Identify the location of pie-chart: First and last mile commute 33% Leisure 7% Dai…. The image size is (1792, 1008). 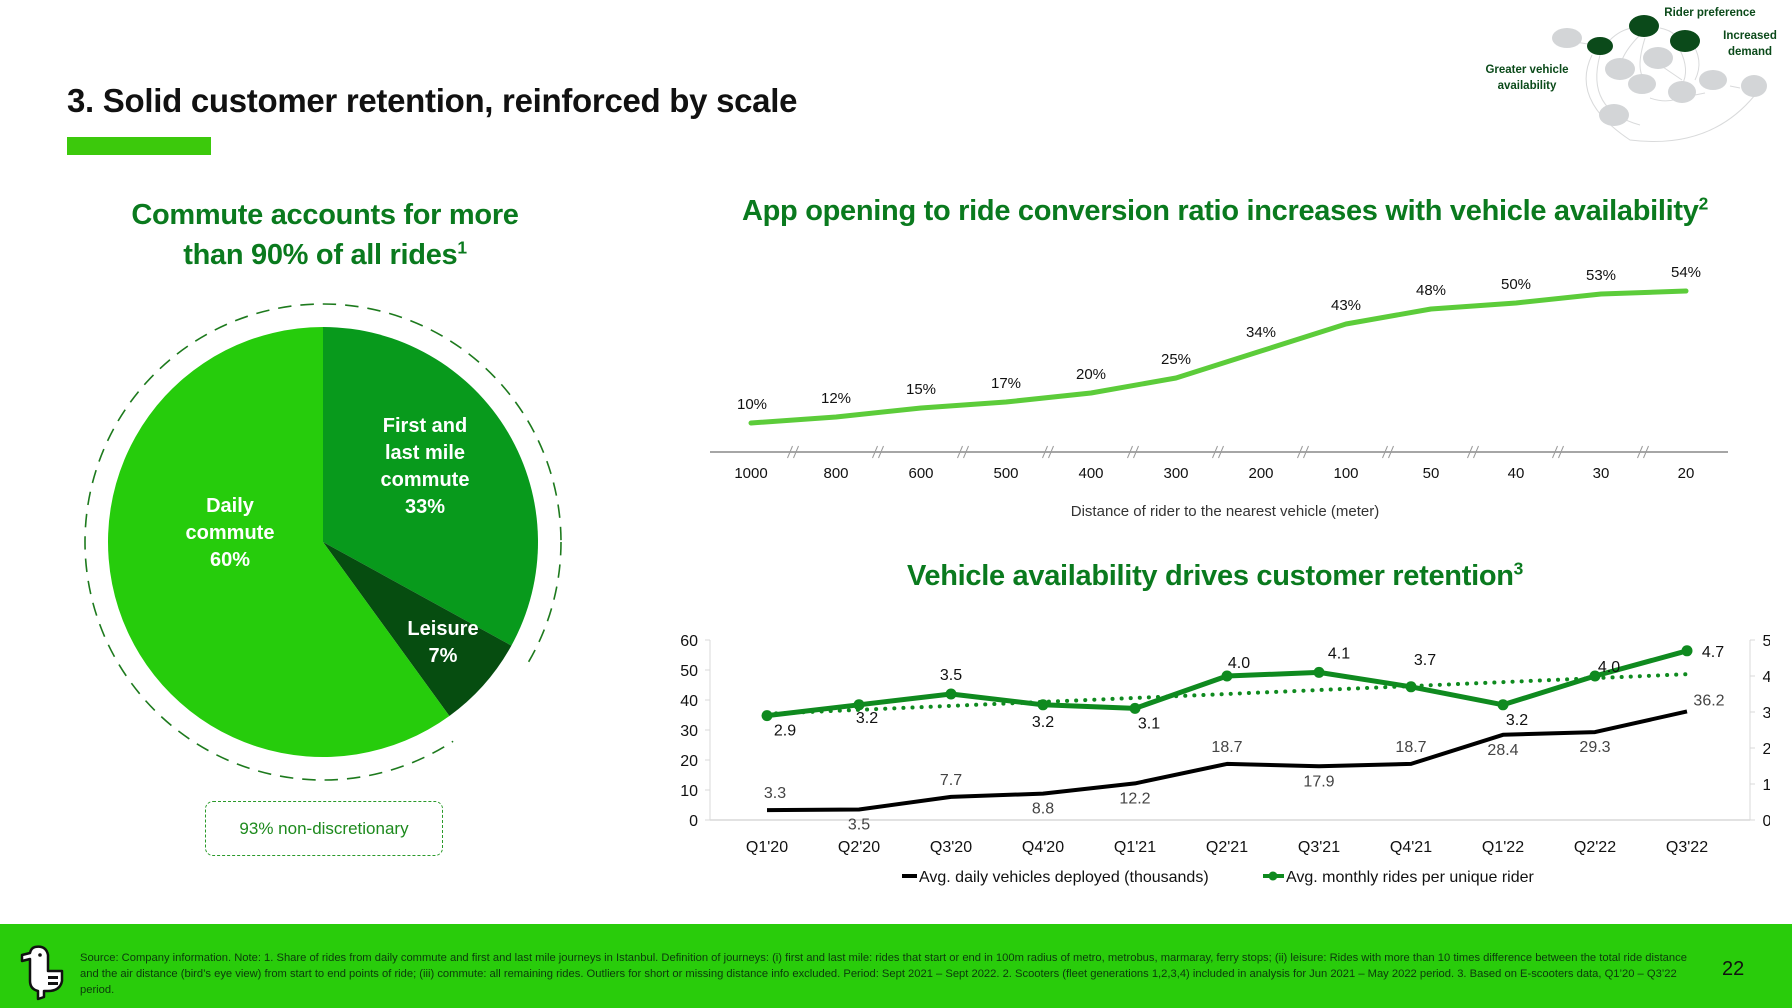
(323, 542).